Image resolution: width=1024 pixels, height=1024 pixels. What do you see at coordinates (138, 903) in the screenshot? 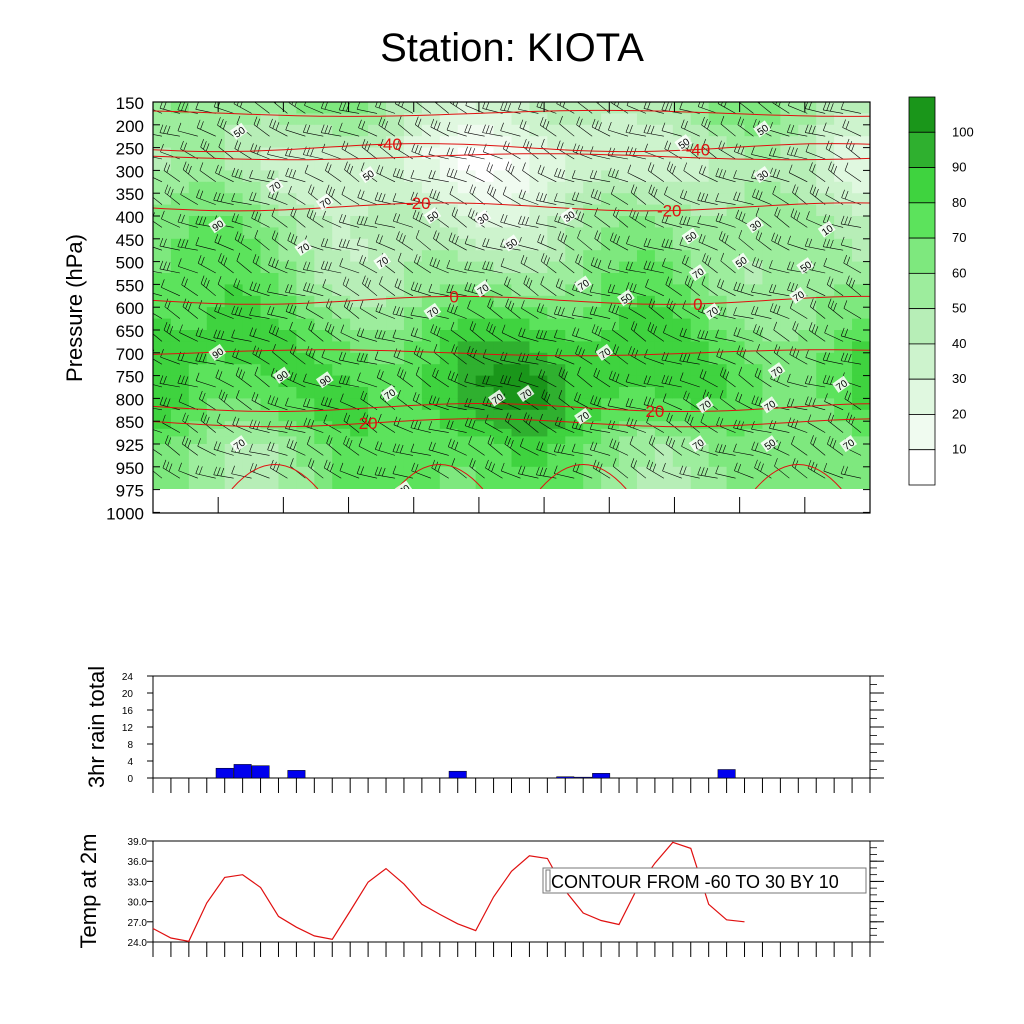
I see `temp-tick-label: 30.0` at bounding box center [138, 903].